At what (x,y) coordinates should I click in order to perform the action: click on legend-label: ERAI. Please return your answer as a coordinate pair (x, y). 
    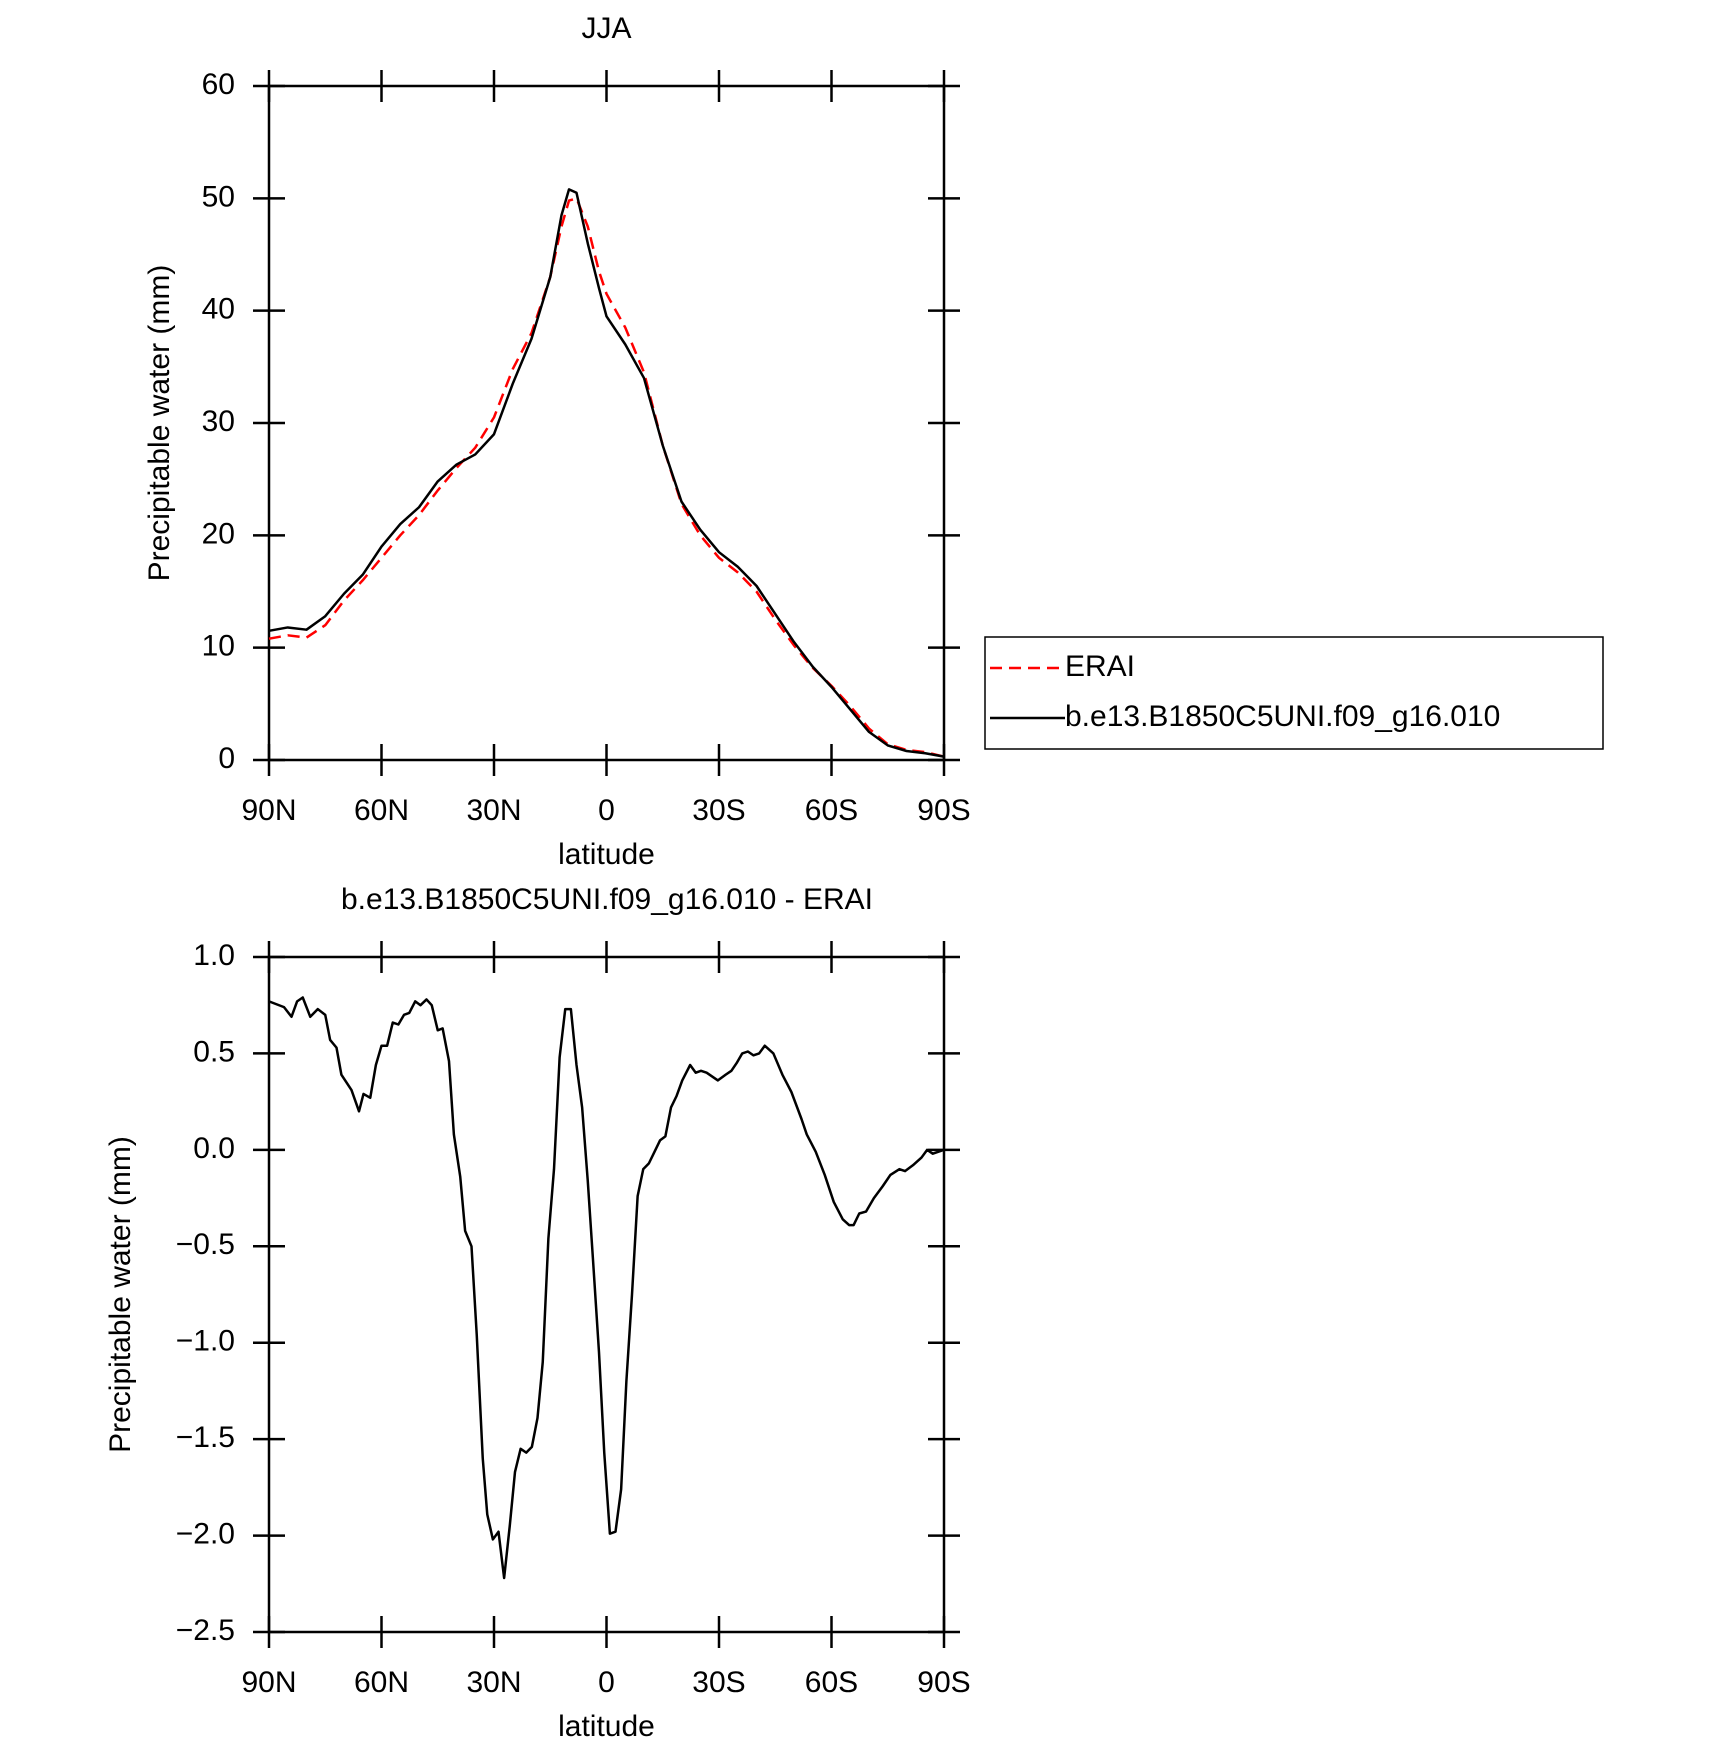
    Looking at the image, I should click on (1100, 666).